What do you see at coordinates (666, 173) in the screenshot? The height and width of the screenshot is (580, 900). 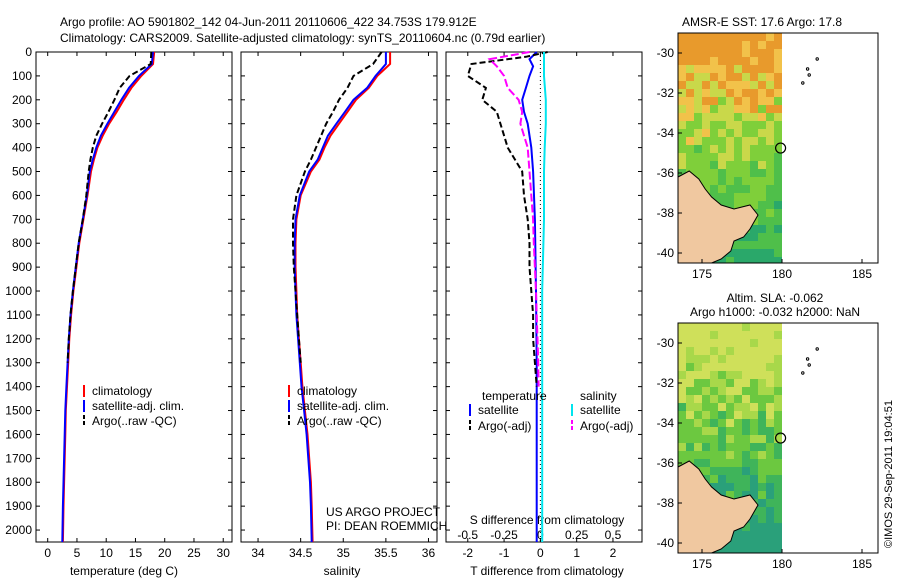 I see `map-sst-lat-tick-label: -36` at bounding box center [666, 173].